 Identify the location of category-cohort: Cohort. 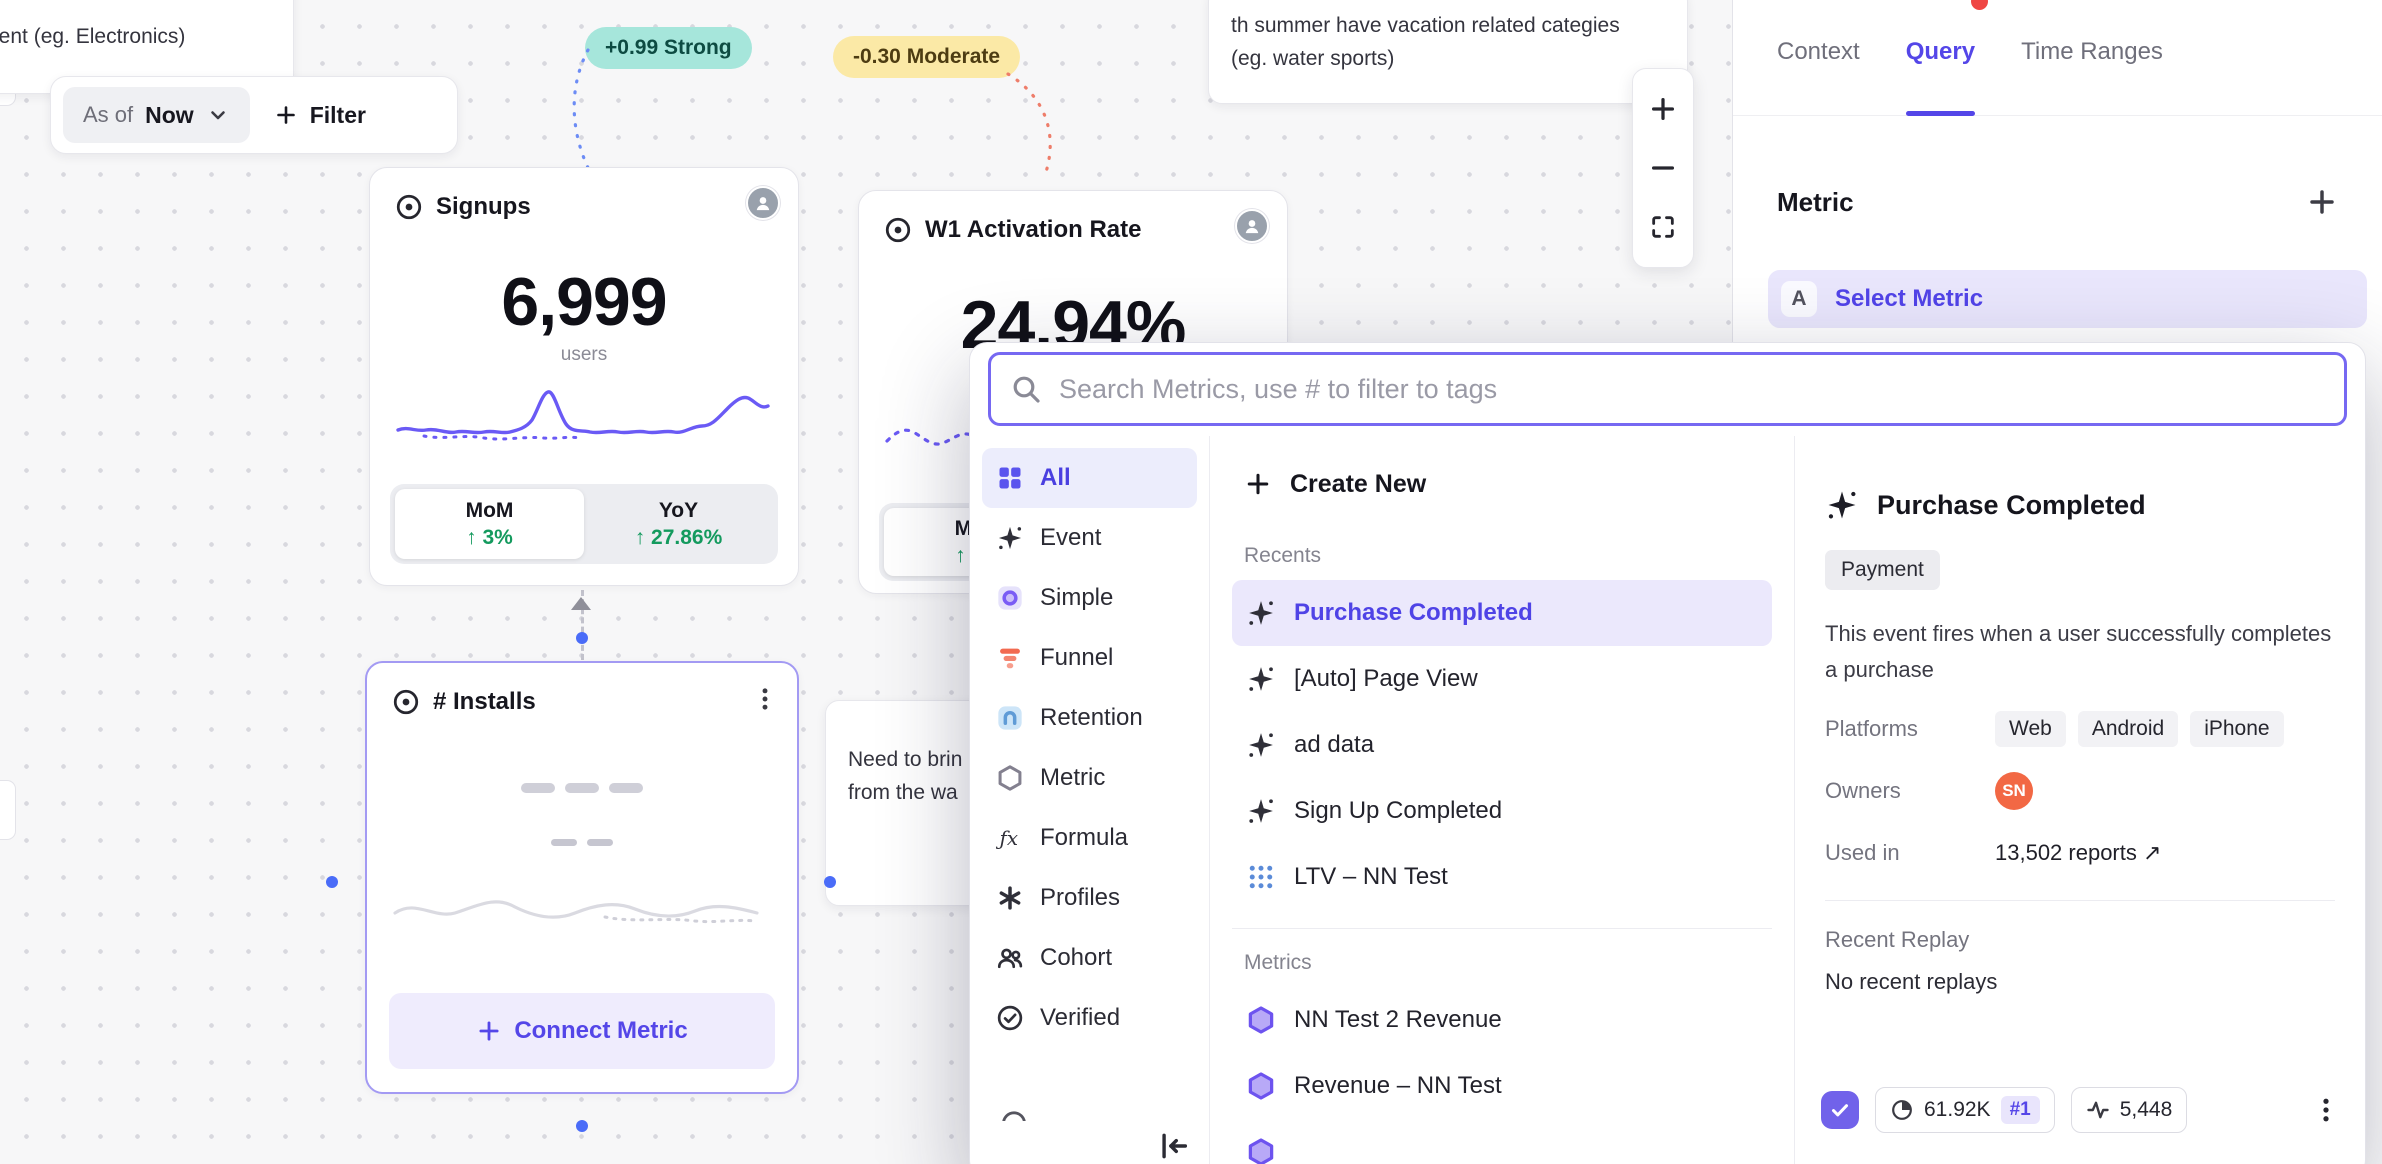
(1089, 958).